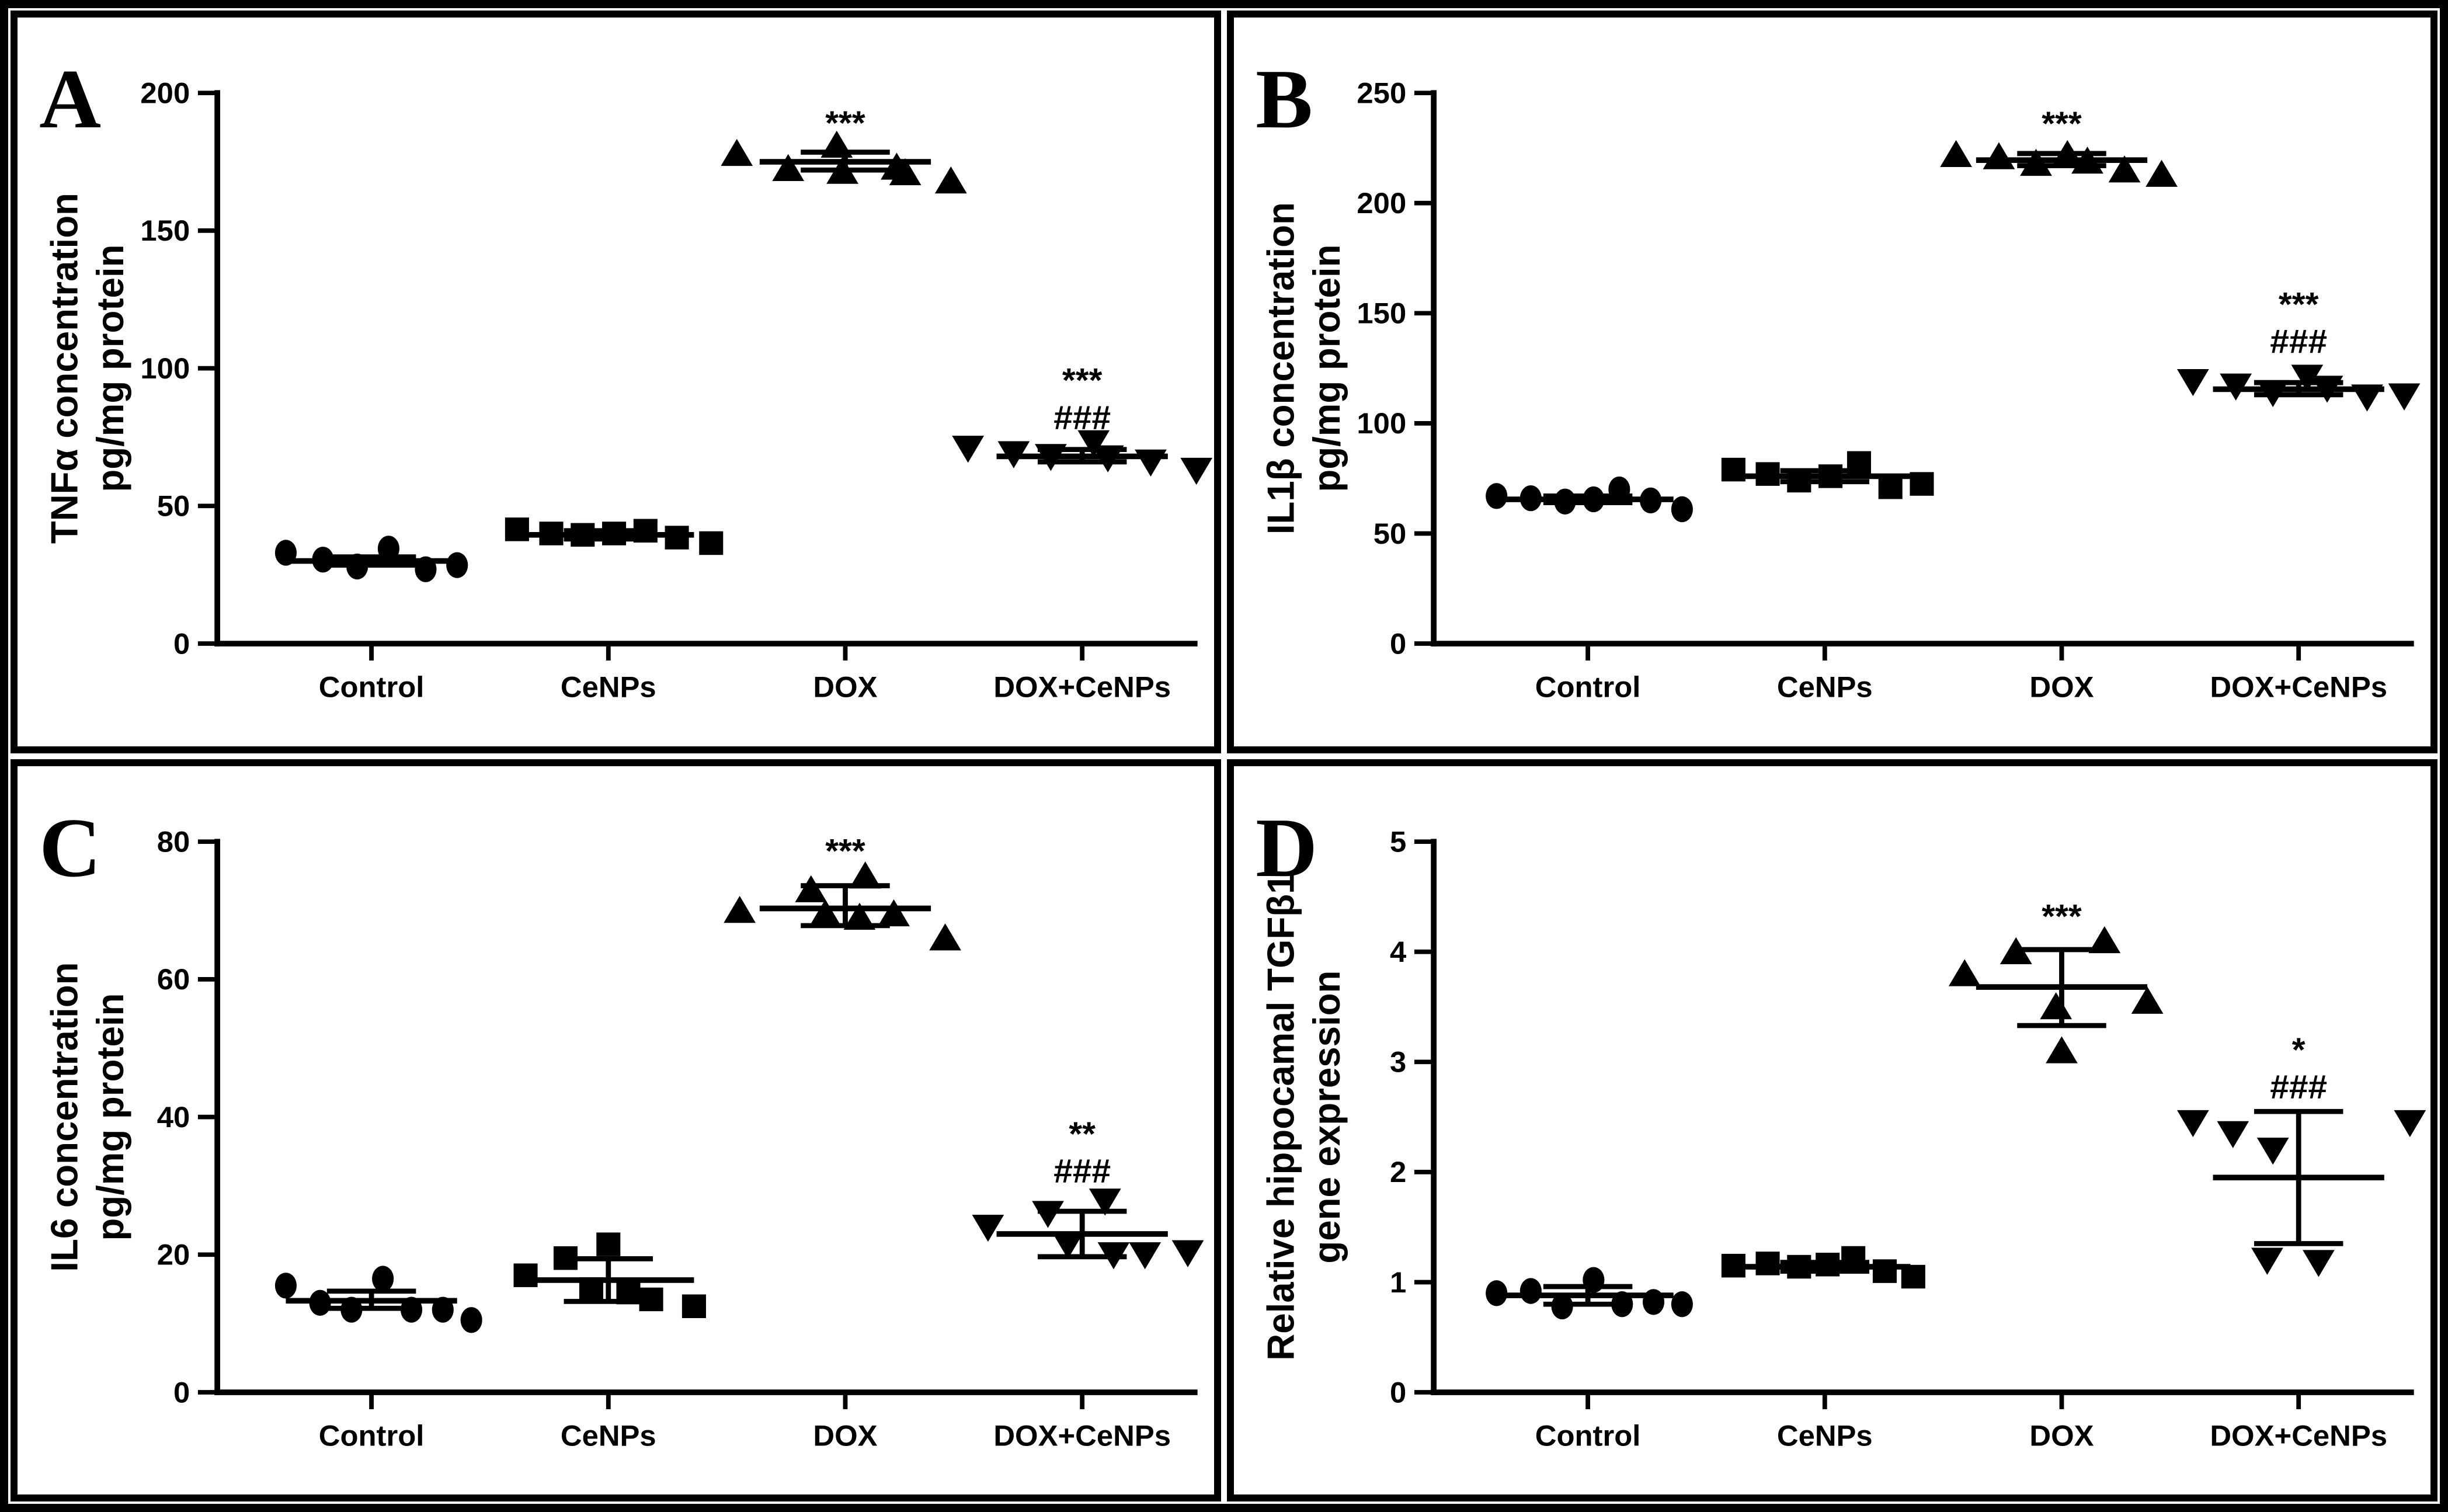  I want to click on panel-letter: B, so click(1284, 99).